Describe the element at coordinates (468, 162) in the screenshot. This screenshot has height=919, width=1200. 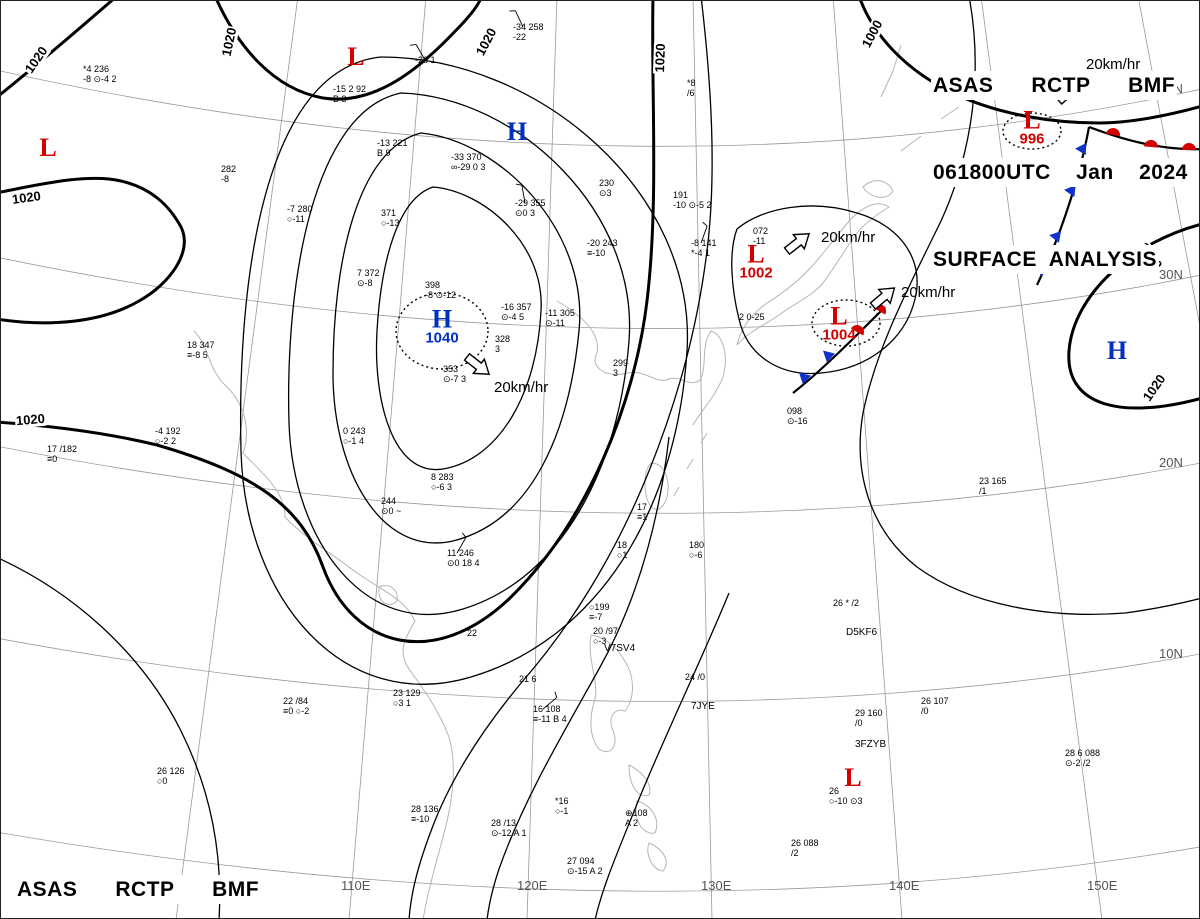
I see `station-plot: -33 370 ∞-29 0 3` at that location.